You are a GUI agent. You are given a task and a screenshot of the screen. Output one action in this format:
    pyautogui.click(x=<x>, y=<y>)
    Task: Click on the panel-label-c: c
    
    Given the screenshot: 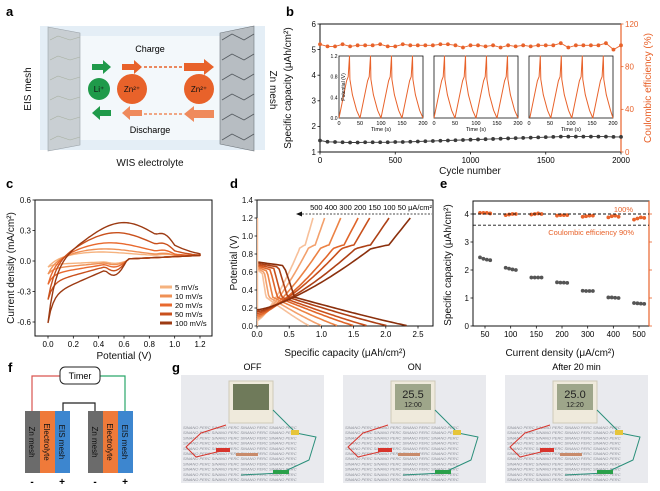 What is the action you would take?
    pyautogui.click(x=9, y=183)
    